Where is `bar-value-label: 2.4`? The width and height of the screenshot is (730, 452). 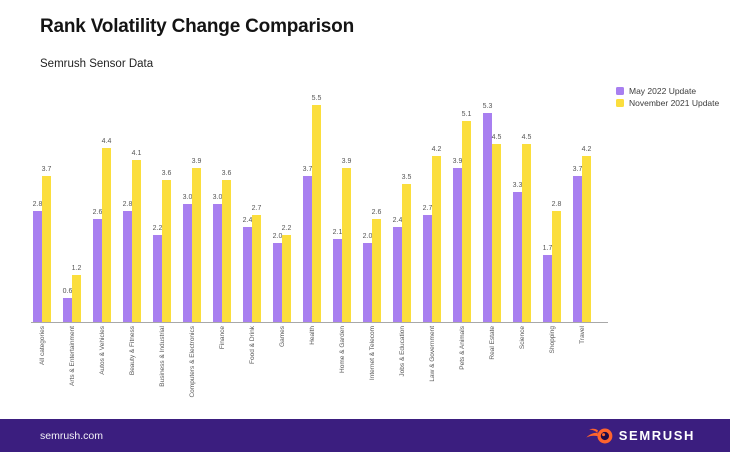
bar-value-label: 2.4 is located at coordinates (397, 221).